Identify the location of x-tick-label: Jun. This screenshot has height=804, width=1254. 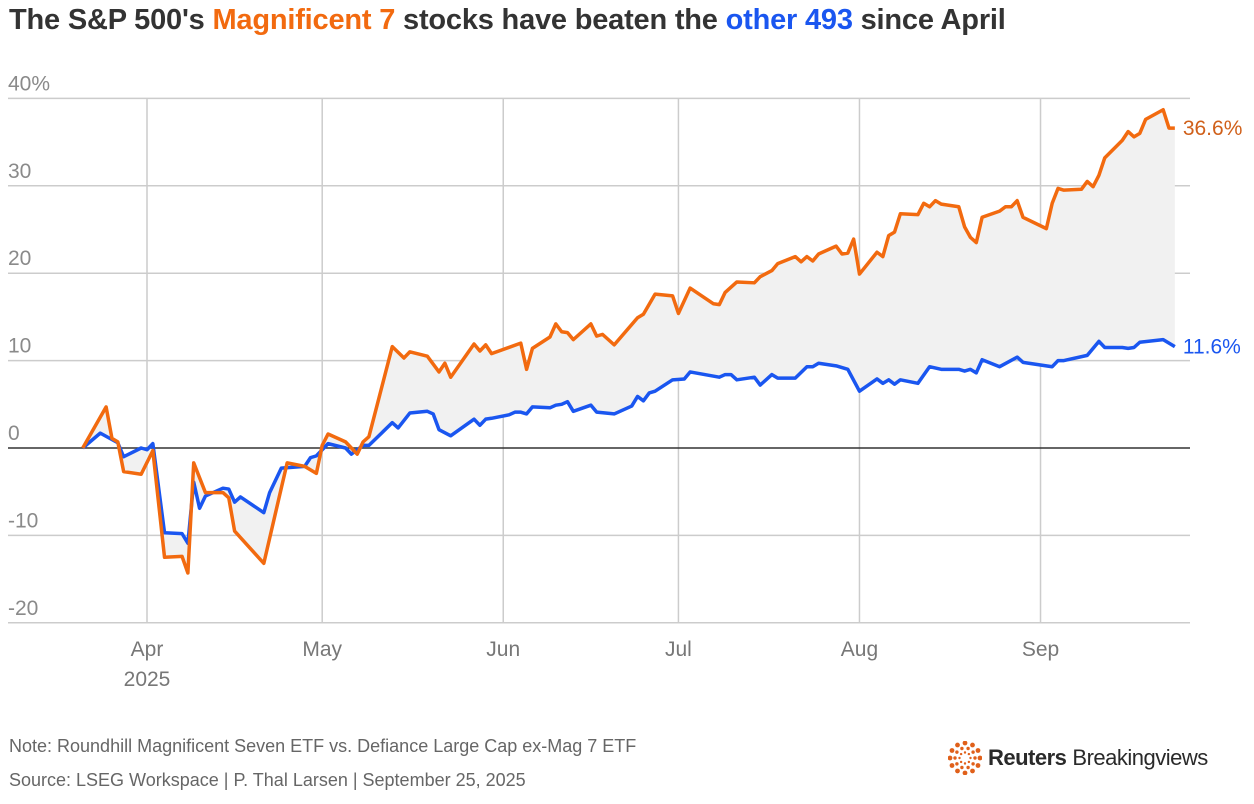
(503, 649).